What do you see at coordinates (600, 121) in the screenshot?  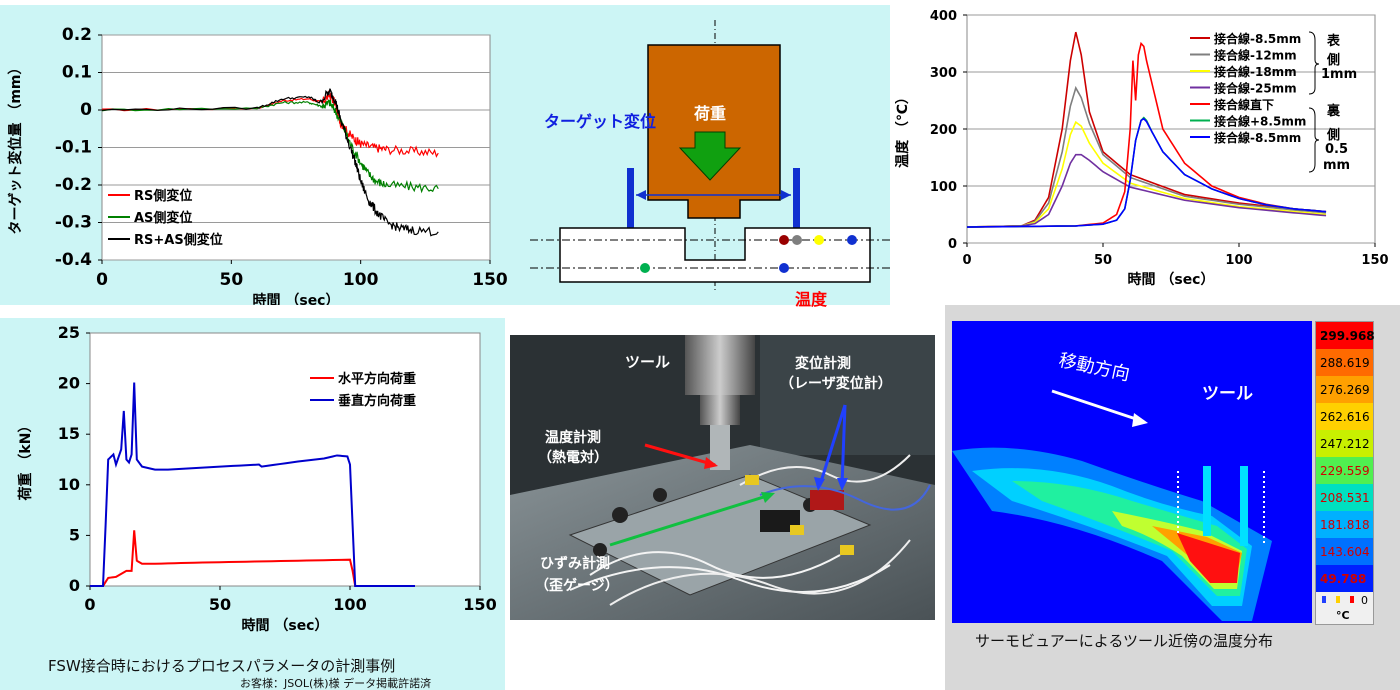 I see `target-displacement-label: ターゲット変位` at bounding box center [600, 121].